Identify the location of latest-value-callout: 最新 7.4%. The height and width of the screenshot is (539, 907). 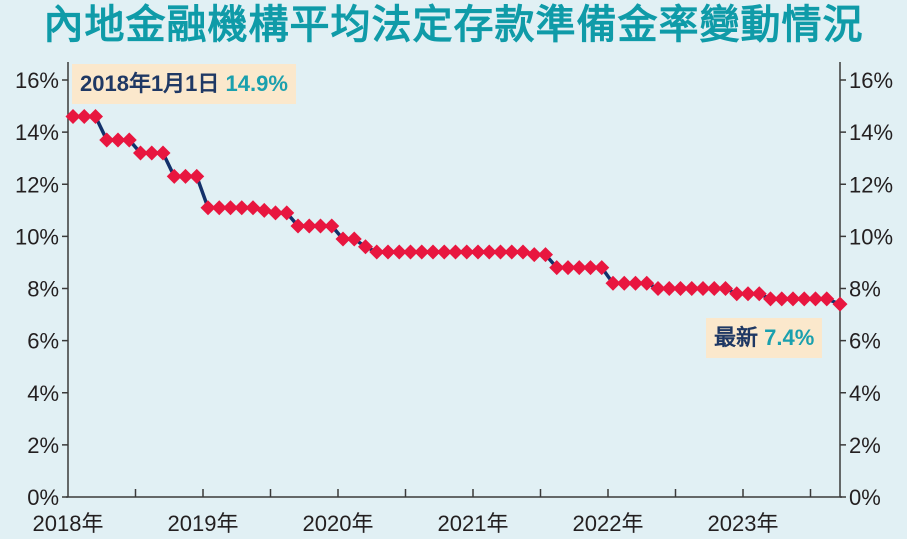
(764, 338).